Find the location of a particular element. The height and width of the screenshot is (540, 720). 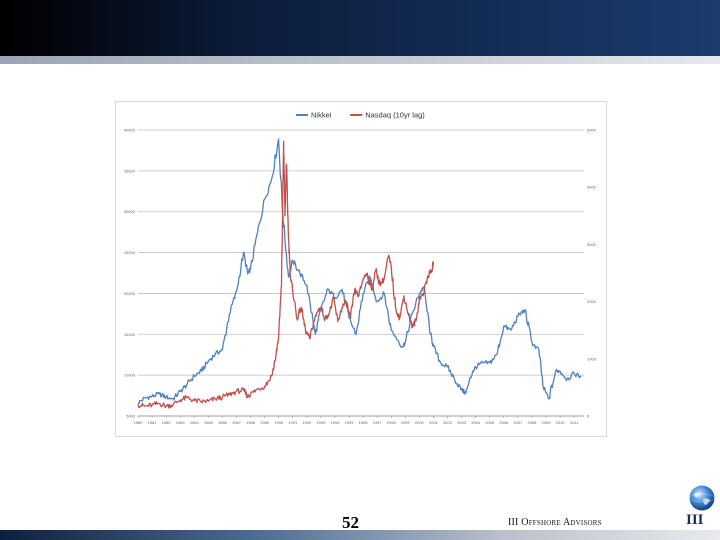

x-tick-label: 2000 is located at coordinates (420, 422).